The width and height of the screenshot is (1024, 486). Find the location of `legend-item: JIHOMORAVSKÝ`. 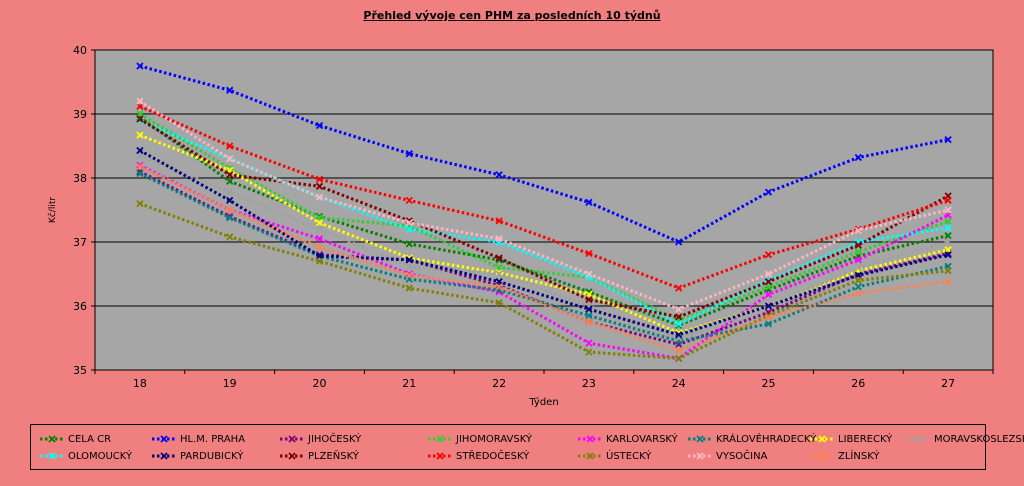

legend-item: JIHOMORAVSKÝ is located at coordinates (479, 439).